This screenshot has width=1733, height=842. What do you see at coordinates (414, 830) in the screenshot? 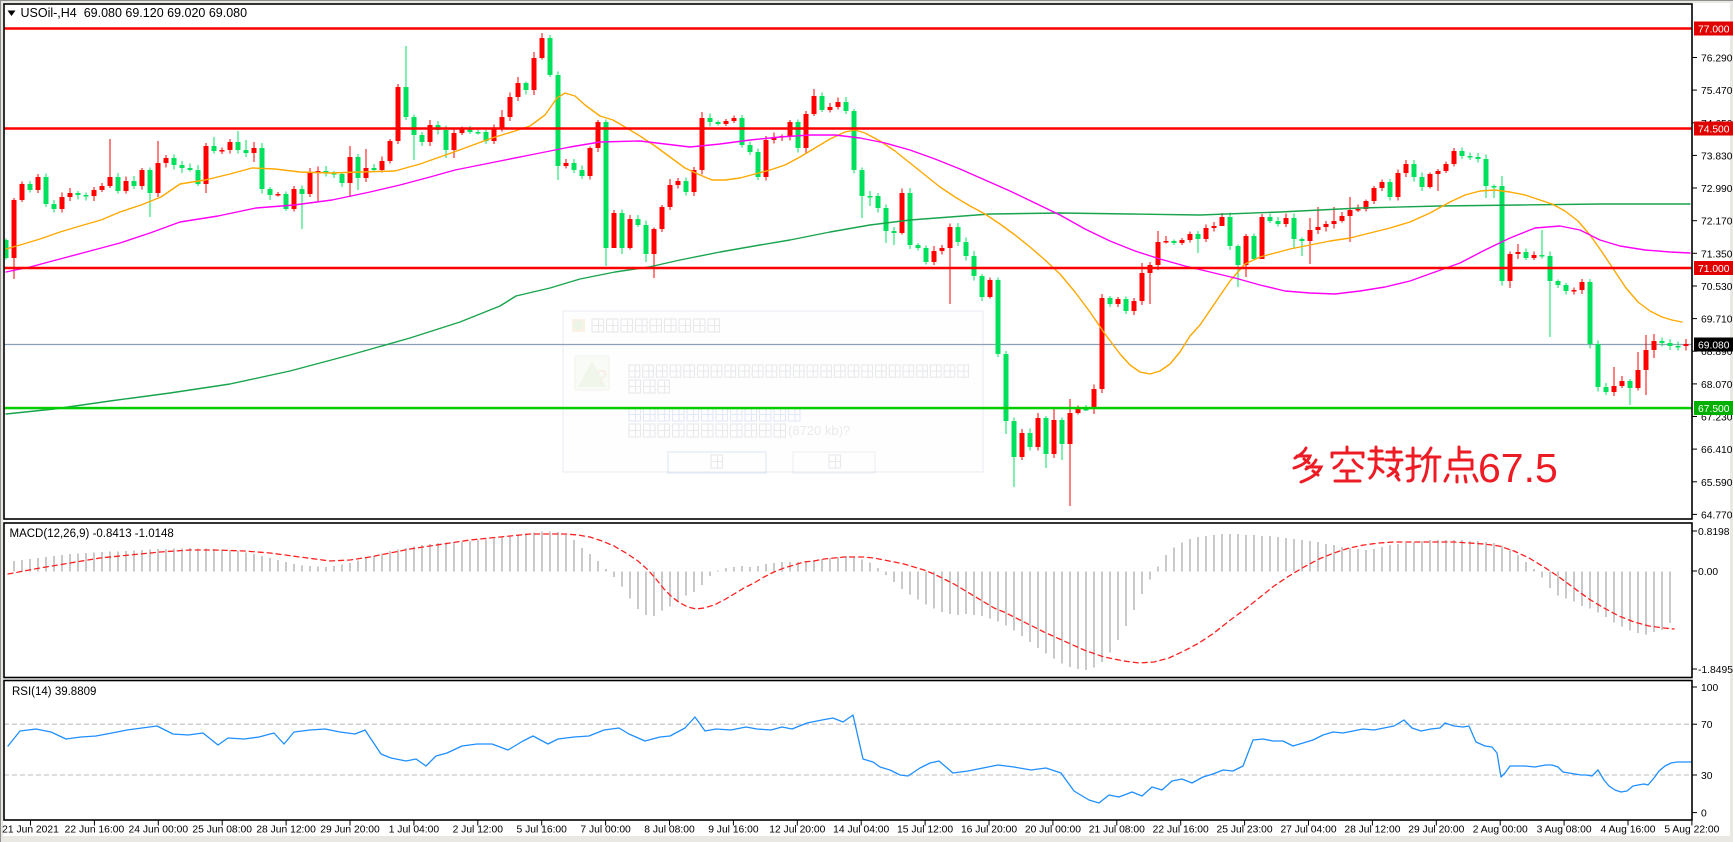
I see `svg-text: 1 Jul 04:00` at bounding box center [414, 830].